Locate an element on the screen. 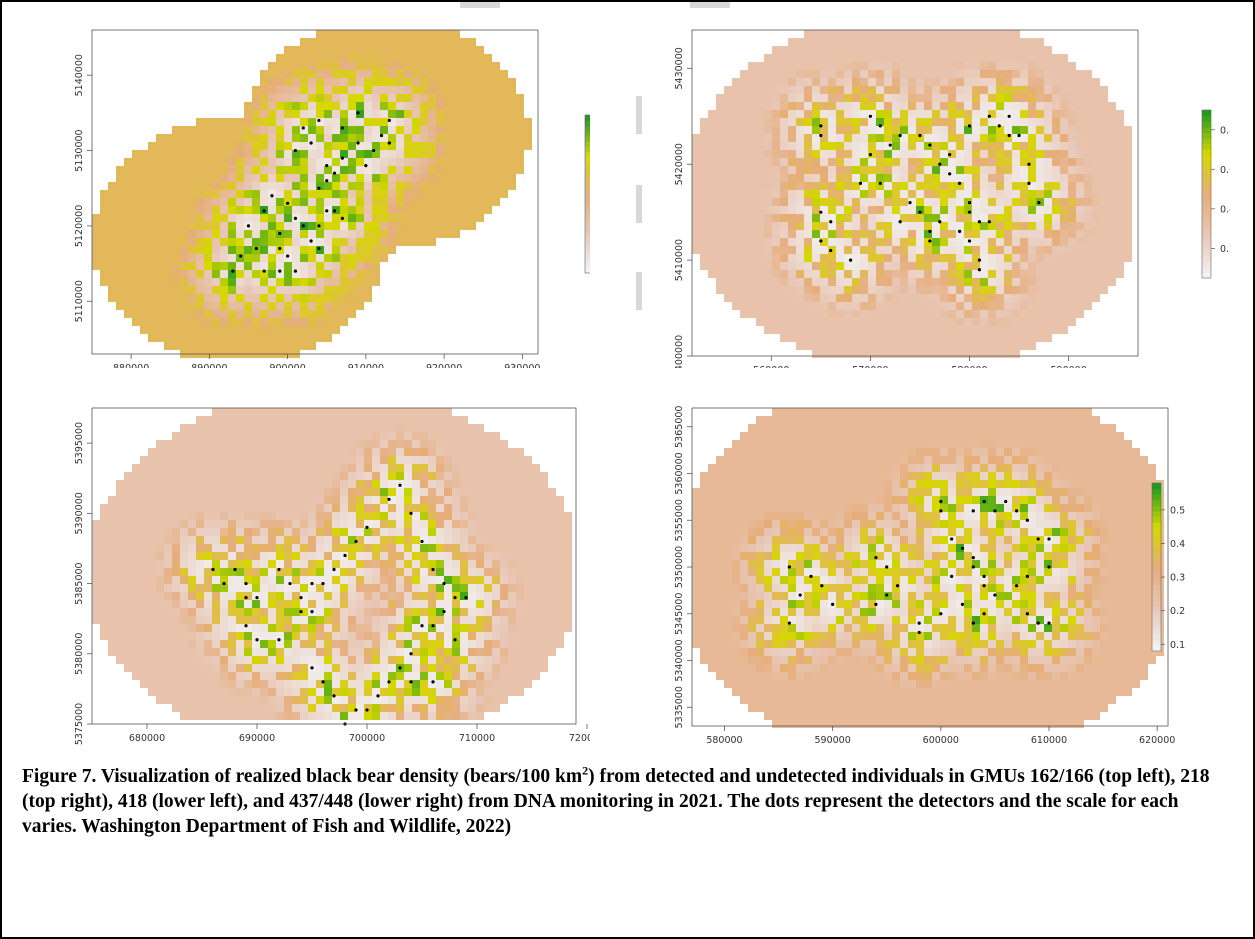 The height and width of the screenshot is (939, 1255). x-tick-label: 900000 is located at coordinates (287, 365).